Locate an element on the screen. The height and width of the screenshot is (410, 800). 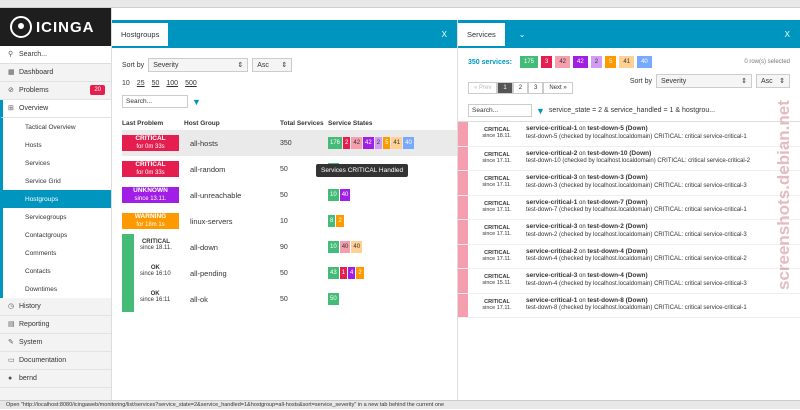
hostgroup-name: all-down is located at coordinates (204, 247).